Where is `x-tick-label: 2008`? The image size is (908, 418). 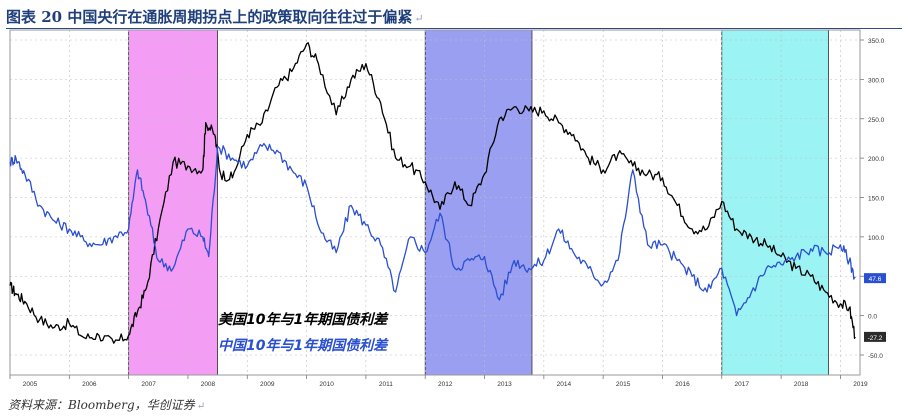 x-tick-label: 2008 is located at coordinates (208, 384).